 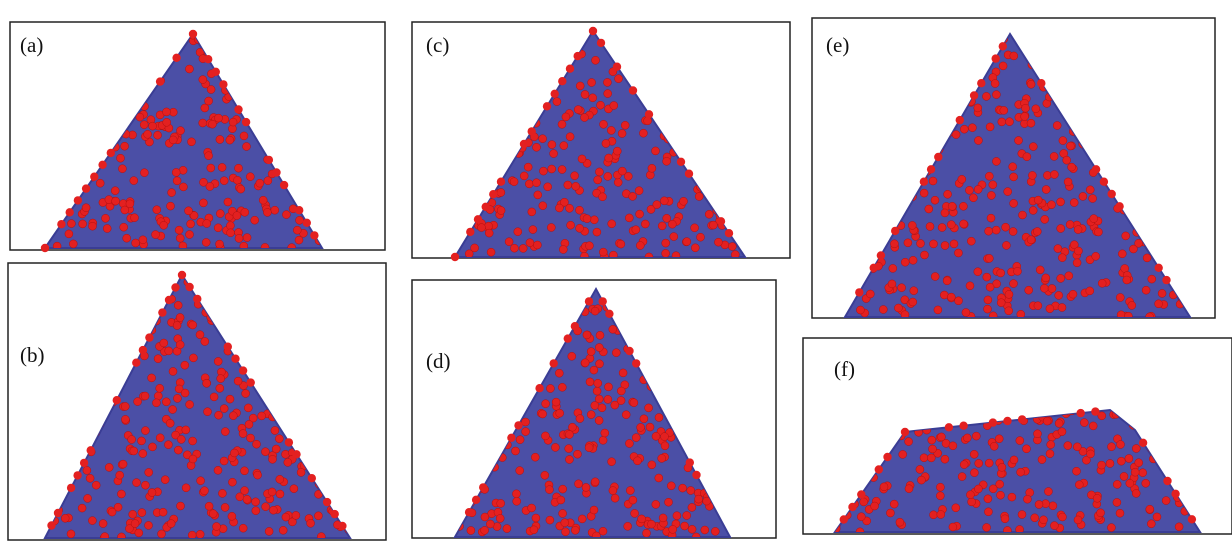 What do you see at coordinates (594, 409) in the screenshot?
I see `panel: (d)` at bounding box center [594, 409].